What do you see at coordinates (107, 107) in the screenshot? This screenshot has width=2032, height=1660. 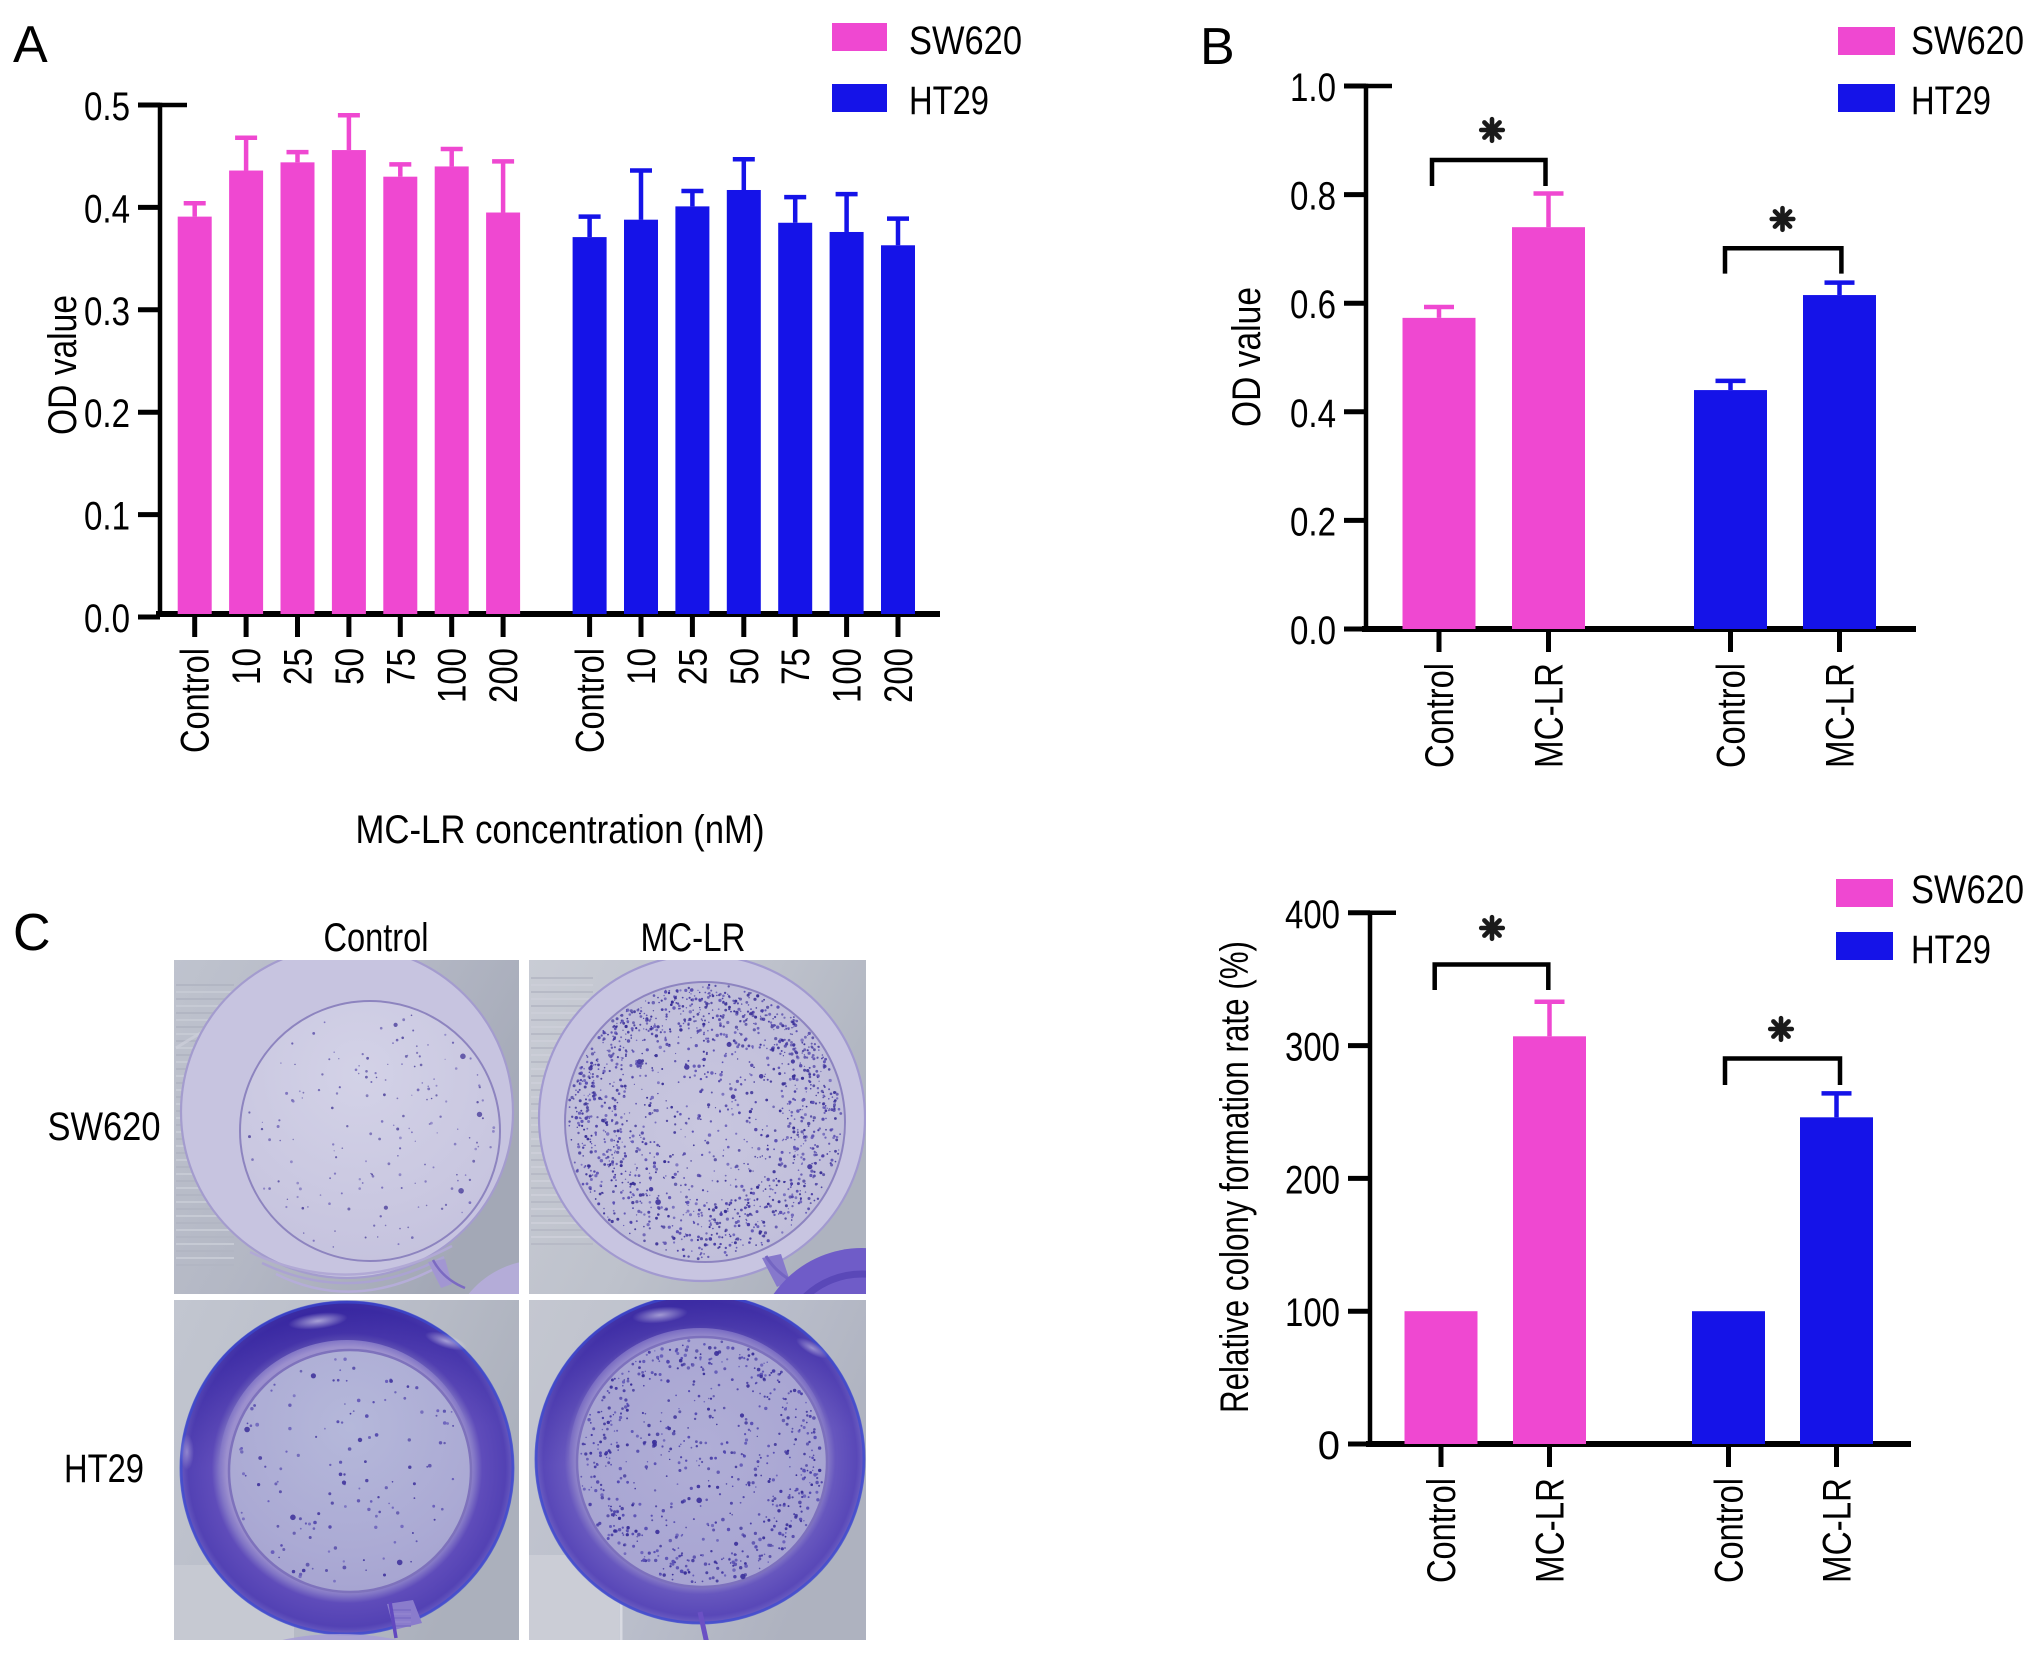 I see `svg-text: 0.5` at bounding box center [107, 107].